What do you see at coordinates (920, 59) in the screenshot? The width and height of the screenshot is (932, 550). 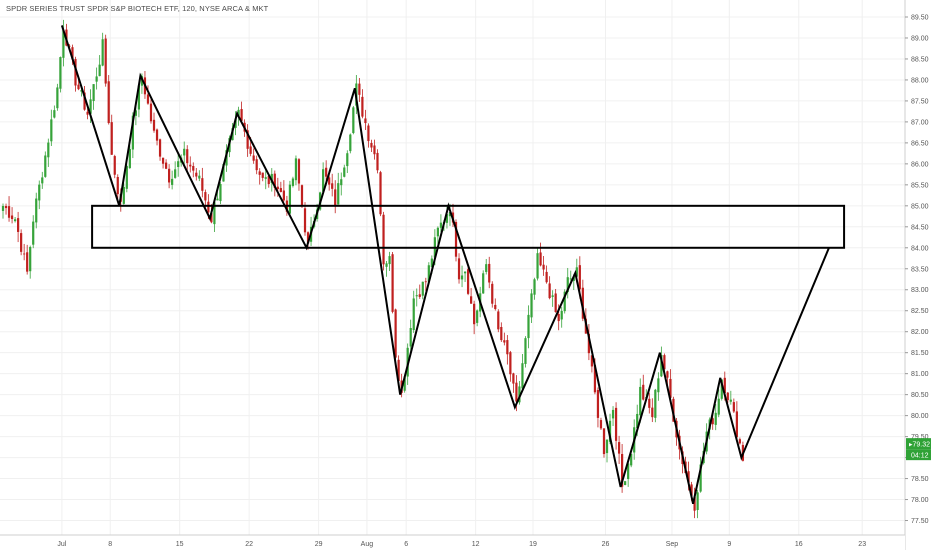 I see `price-tick-label: 88.50` at bounding box center [920, 59].